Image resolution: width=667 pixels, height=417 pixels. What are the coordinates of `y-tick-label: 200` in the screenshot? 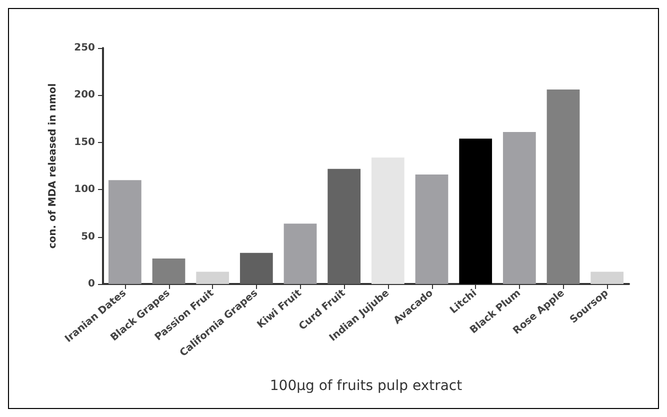 It's located at (85, 95).